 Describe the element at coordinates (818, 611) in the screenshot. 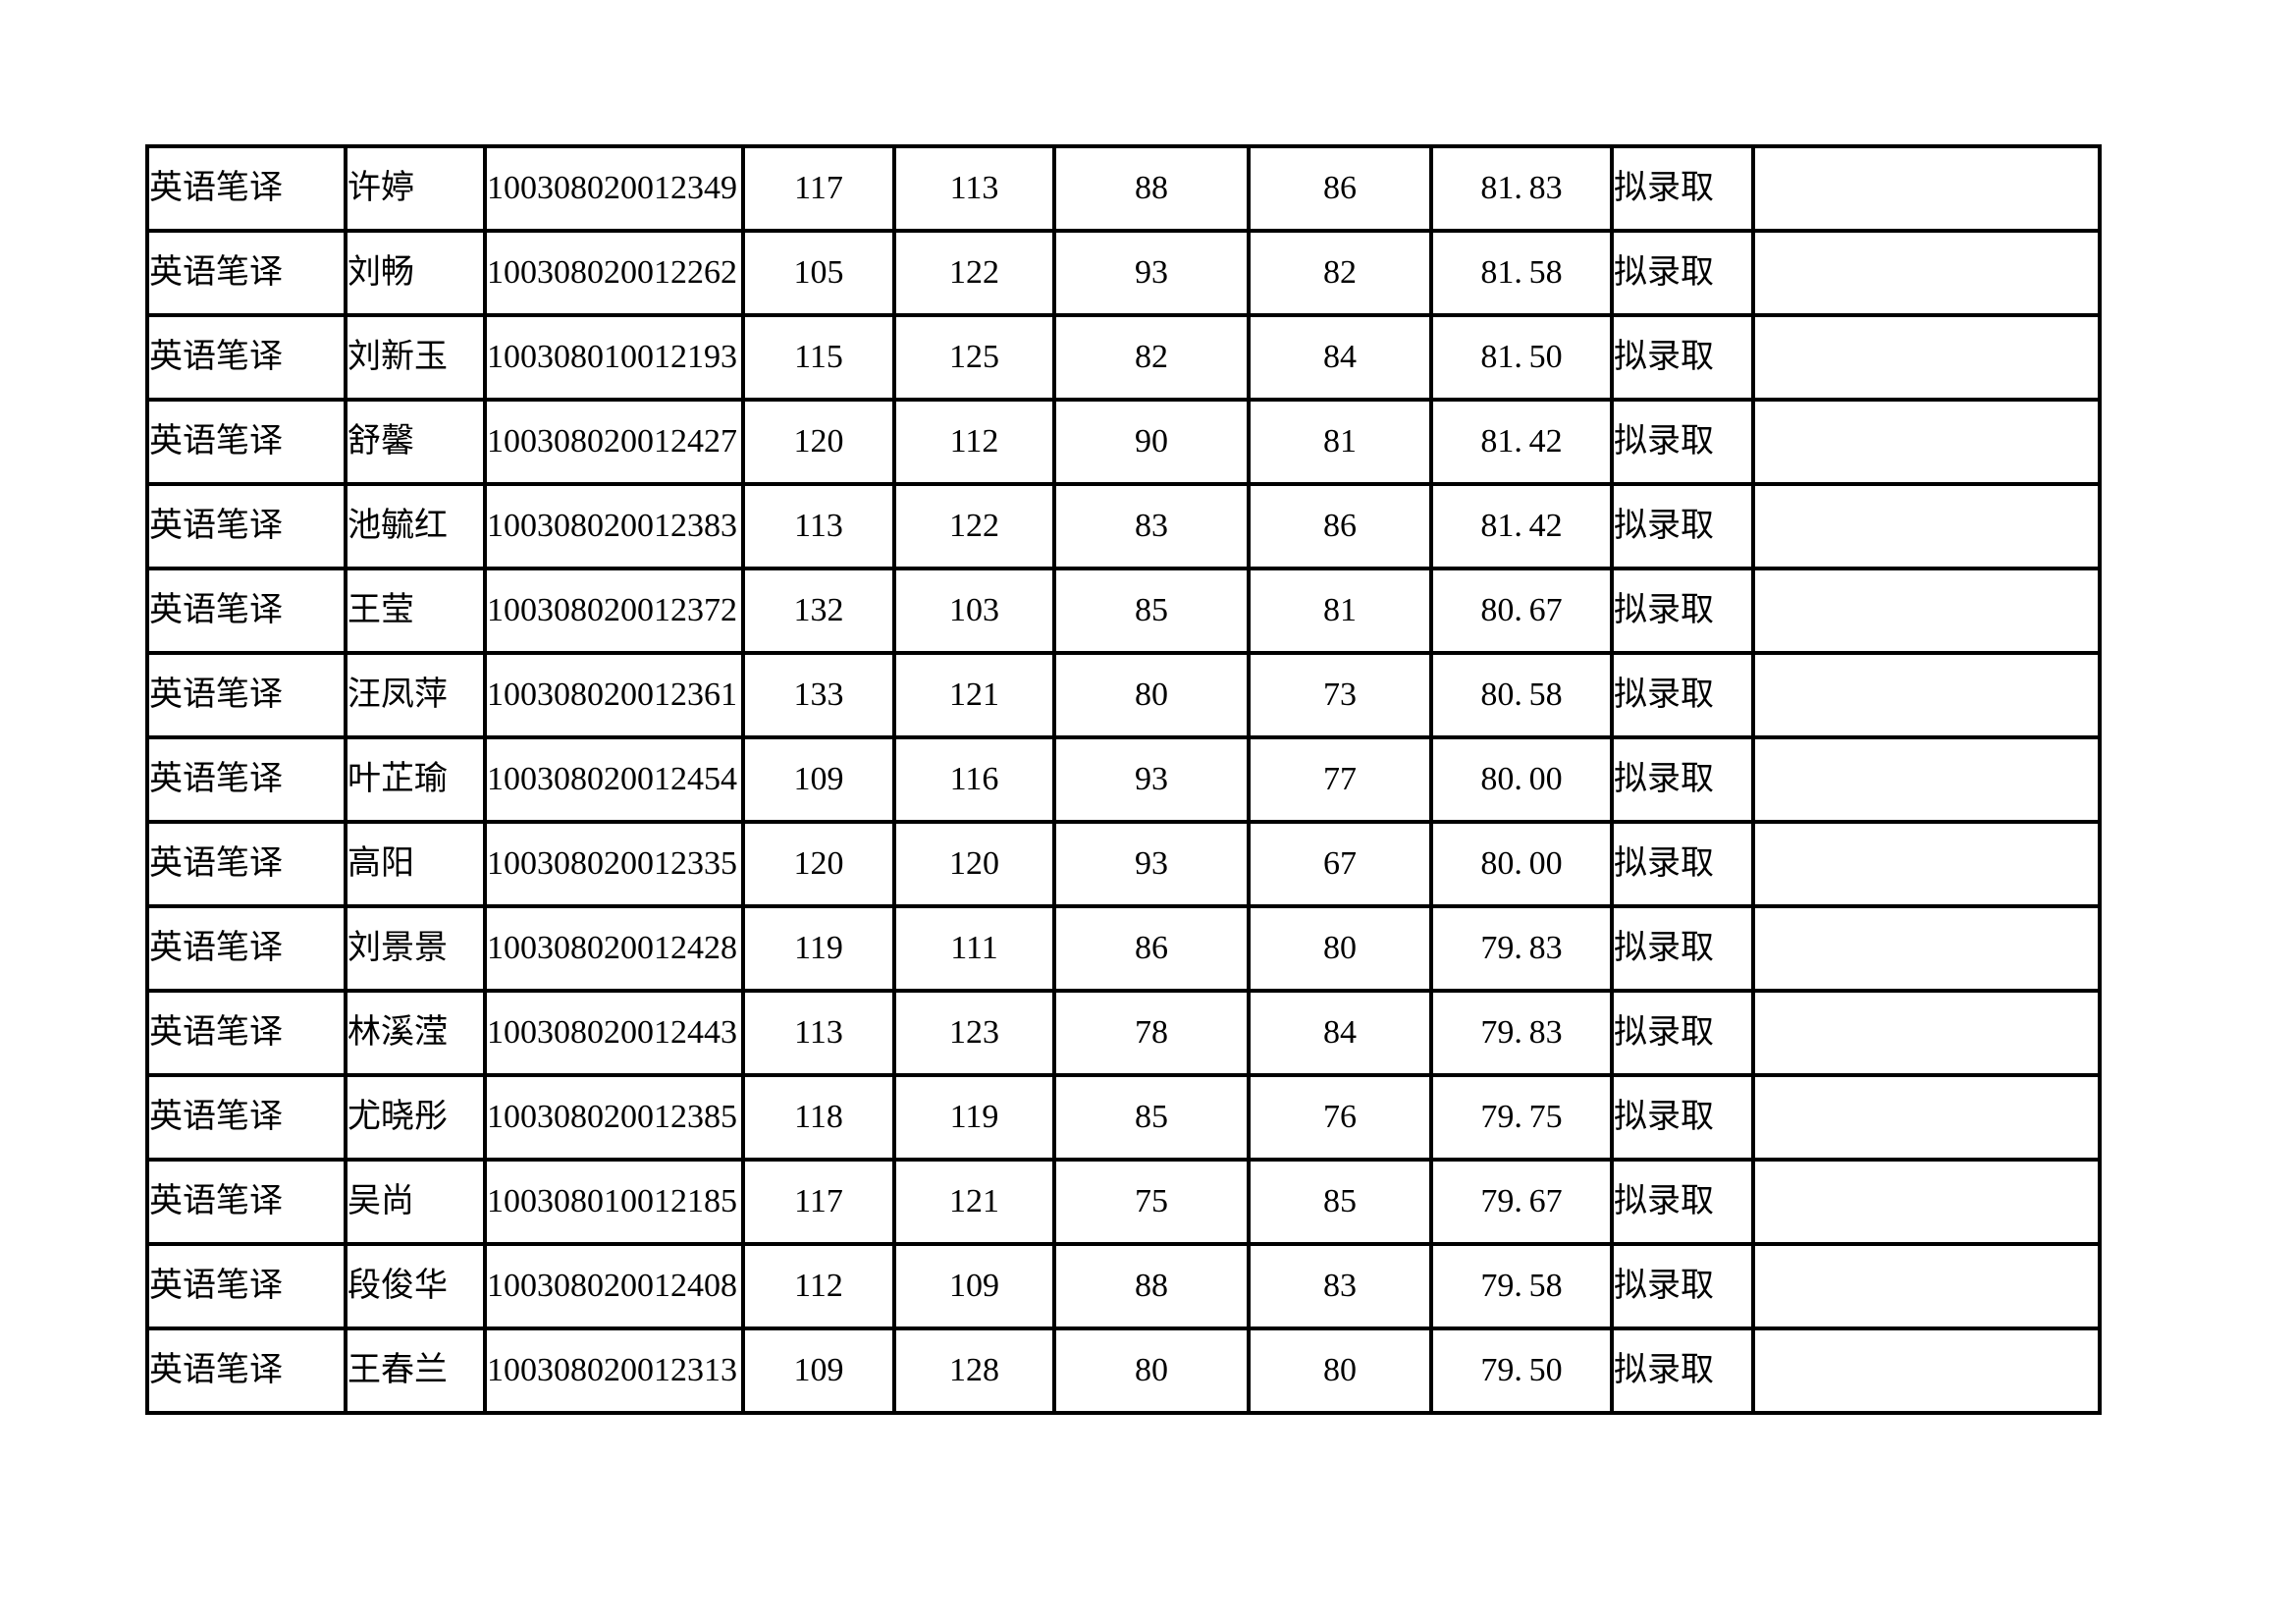

I see `cell-score_1: 132` at that location.